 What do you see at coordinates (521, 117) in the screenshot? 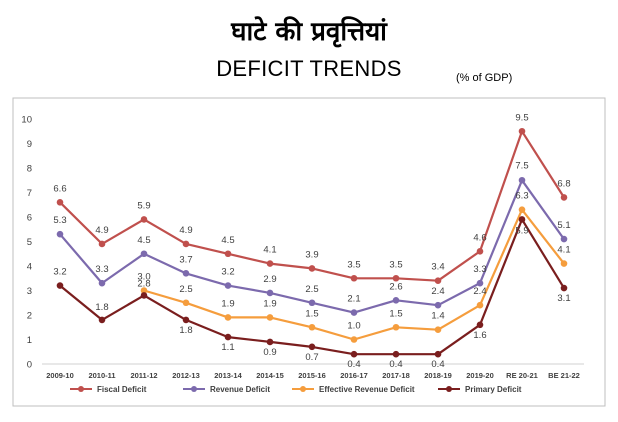
I see `data-label: 9.5` at bounding box center [521, 117].